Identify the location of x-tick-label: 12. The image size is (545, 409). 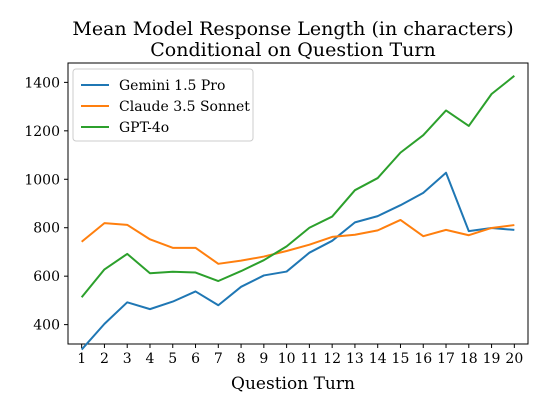
(332, 359).